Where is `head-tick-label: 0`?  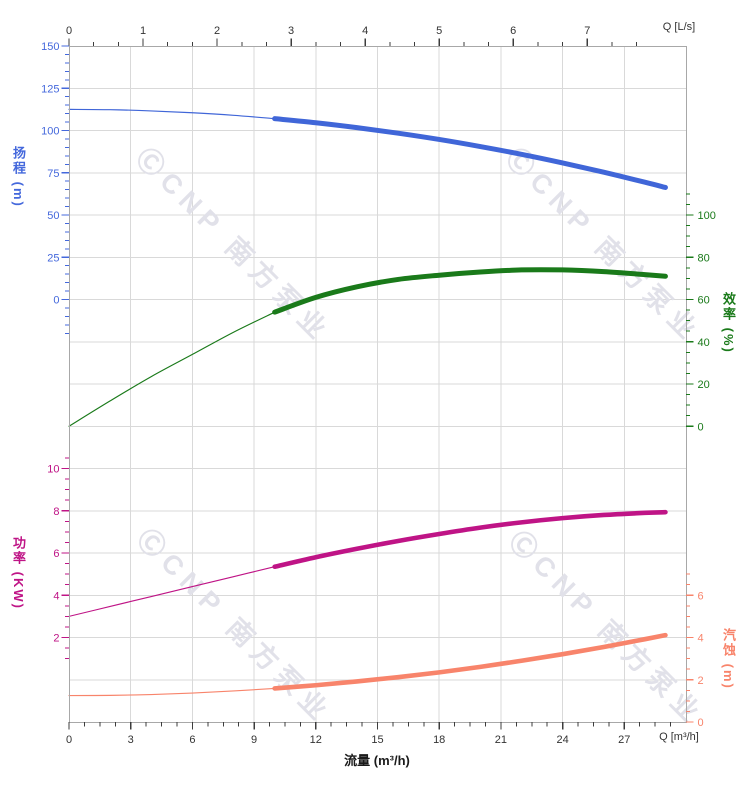 head-tick-label: 0 is located at coordinates (56, 301).